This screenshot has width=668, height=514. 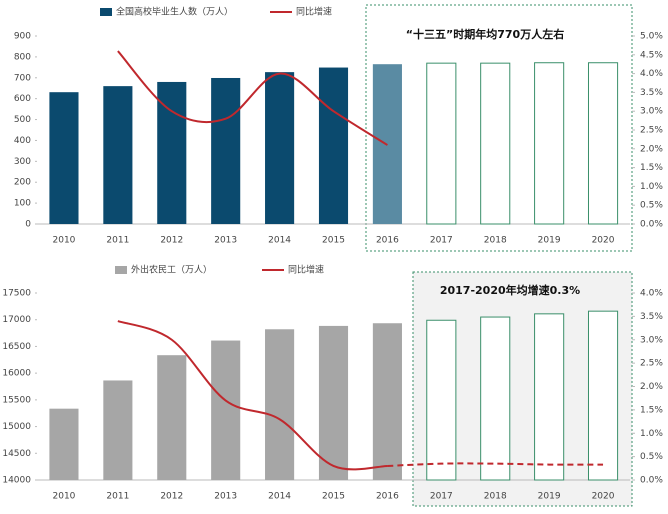 What do you see at coordinates (22, 99) in the screenshot?
I see `y-tick-label: 600` at bounding box center [22, 99].